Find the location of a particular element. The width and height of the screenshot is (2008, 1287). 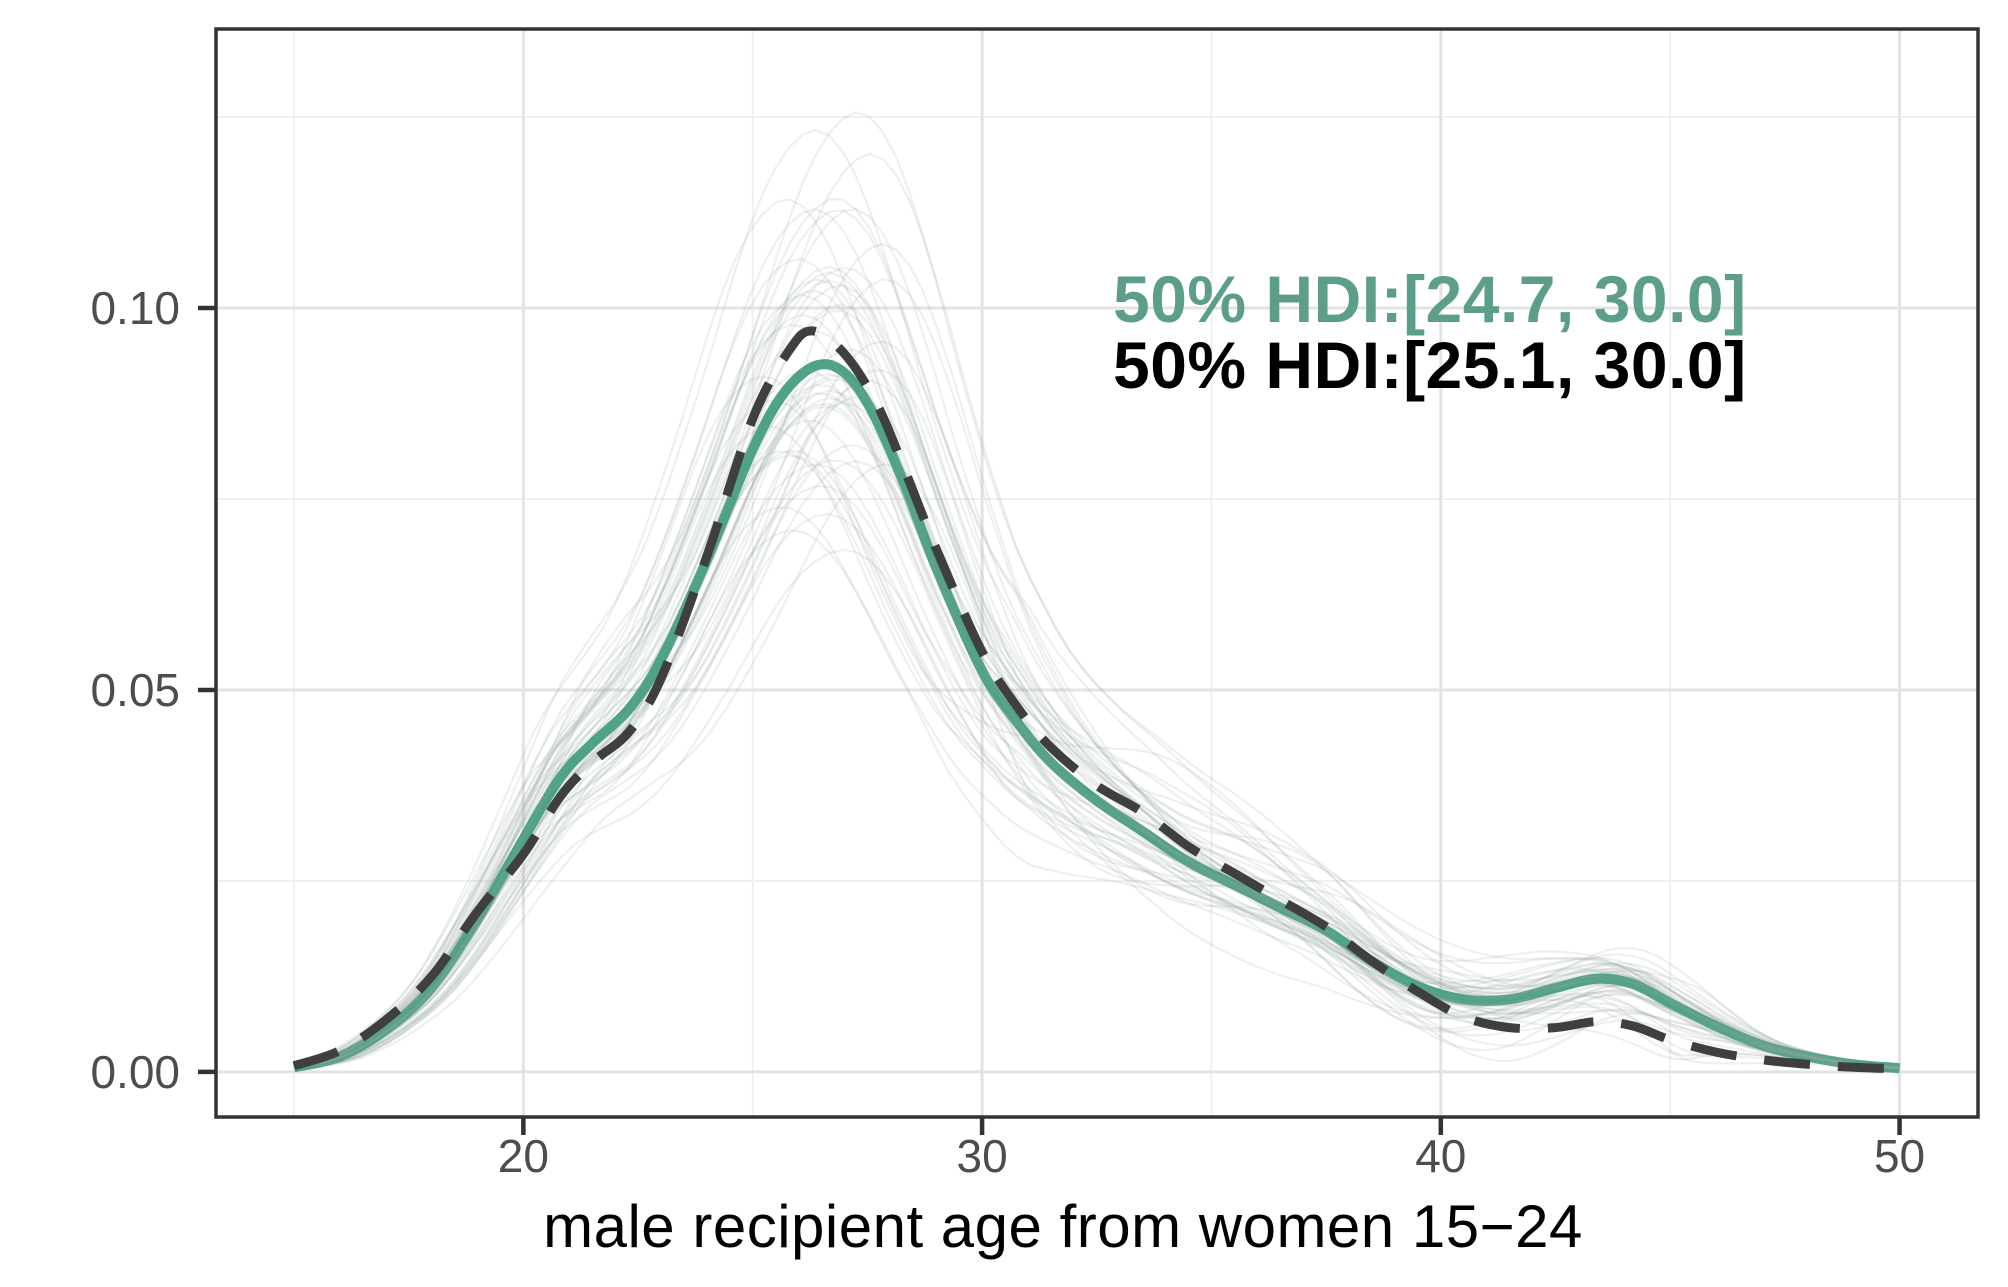

y-tick-label: 0.05 is located at coordinates (135, 689).